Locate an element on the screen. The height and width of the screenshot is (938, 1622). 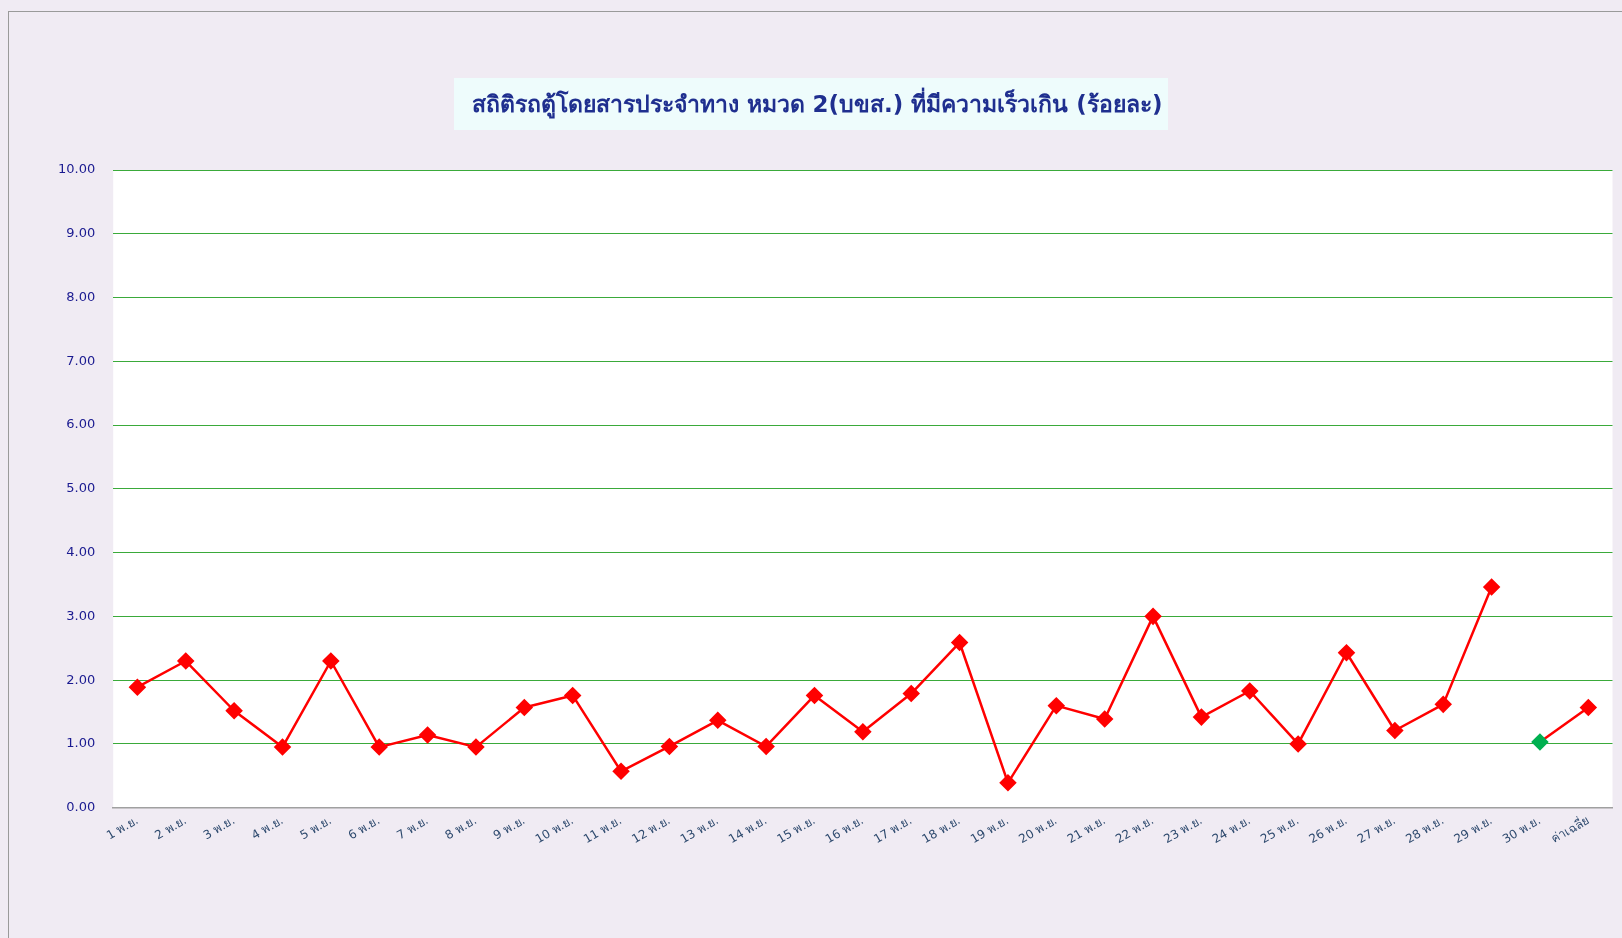
x-tick-label: 4 พ.ย. is located at coordinates (267, 828).